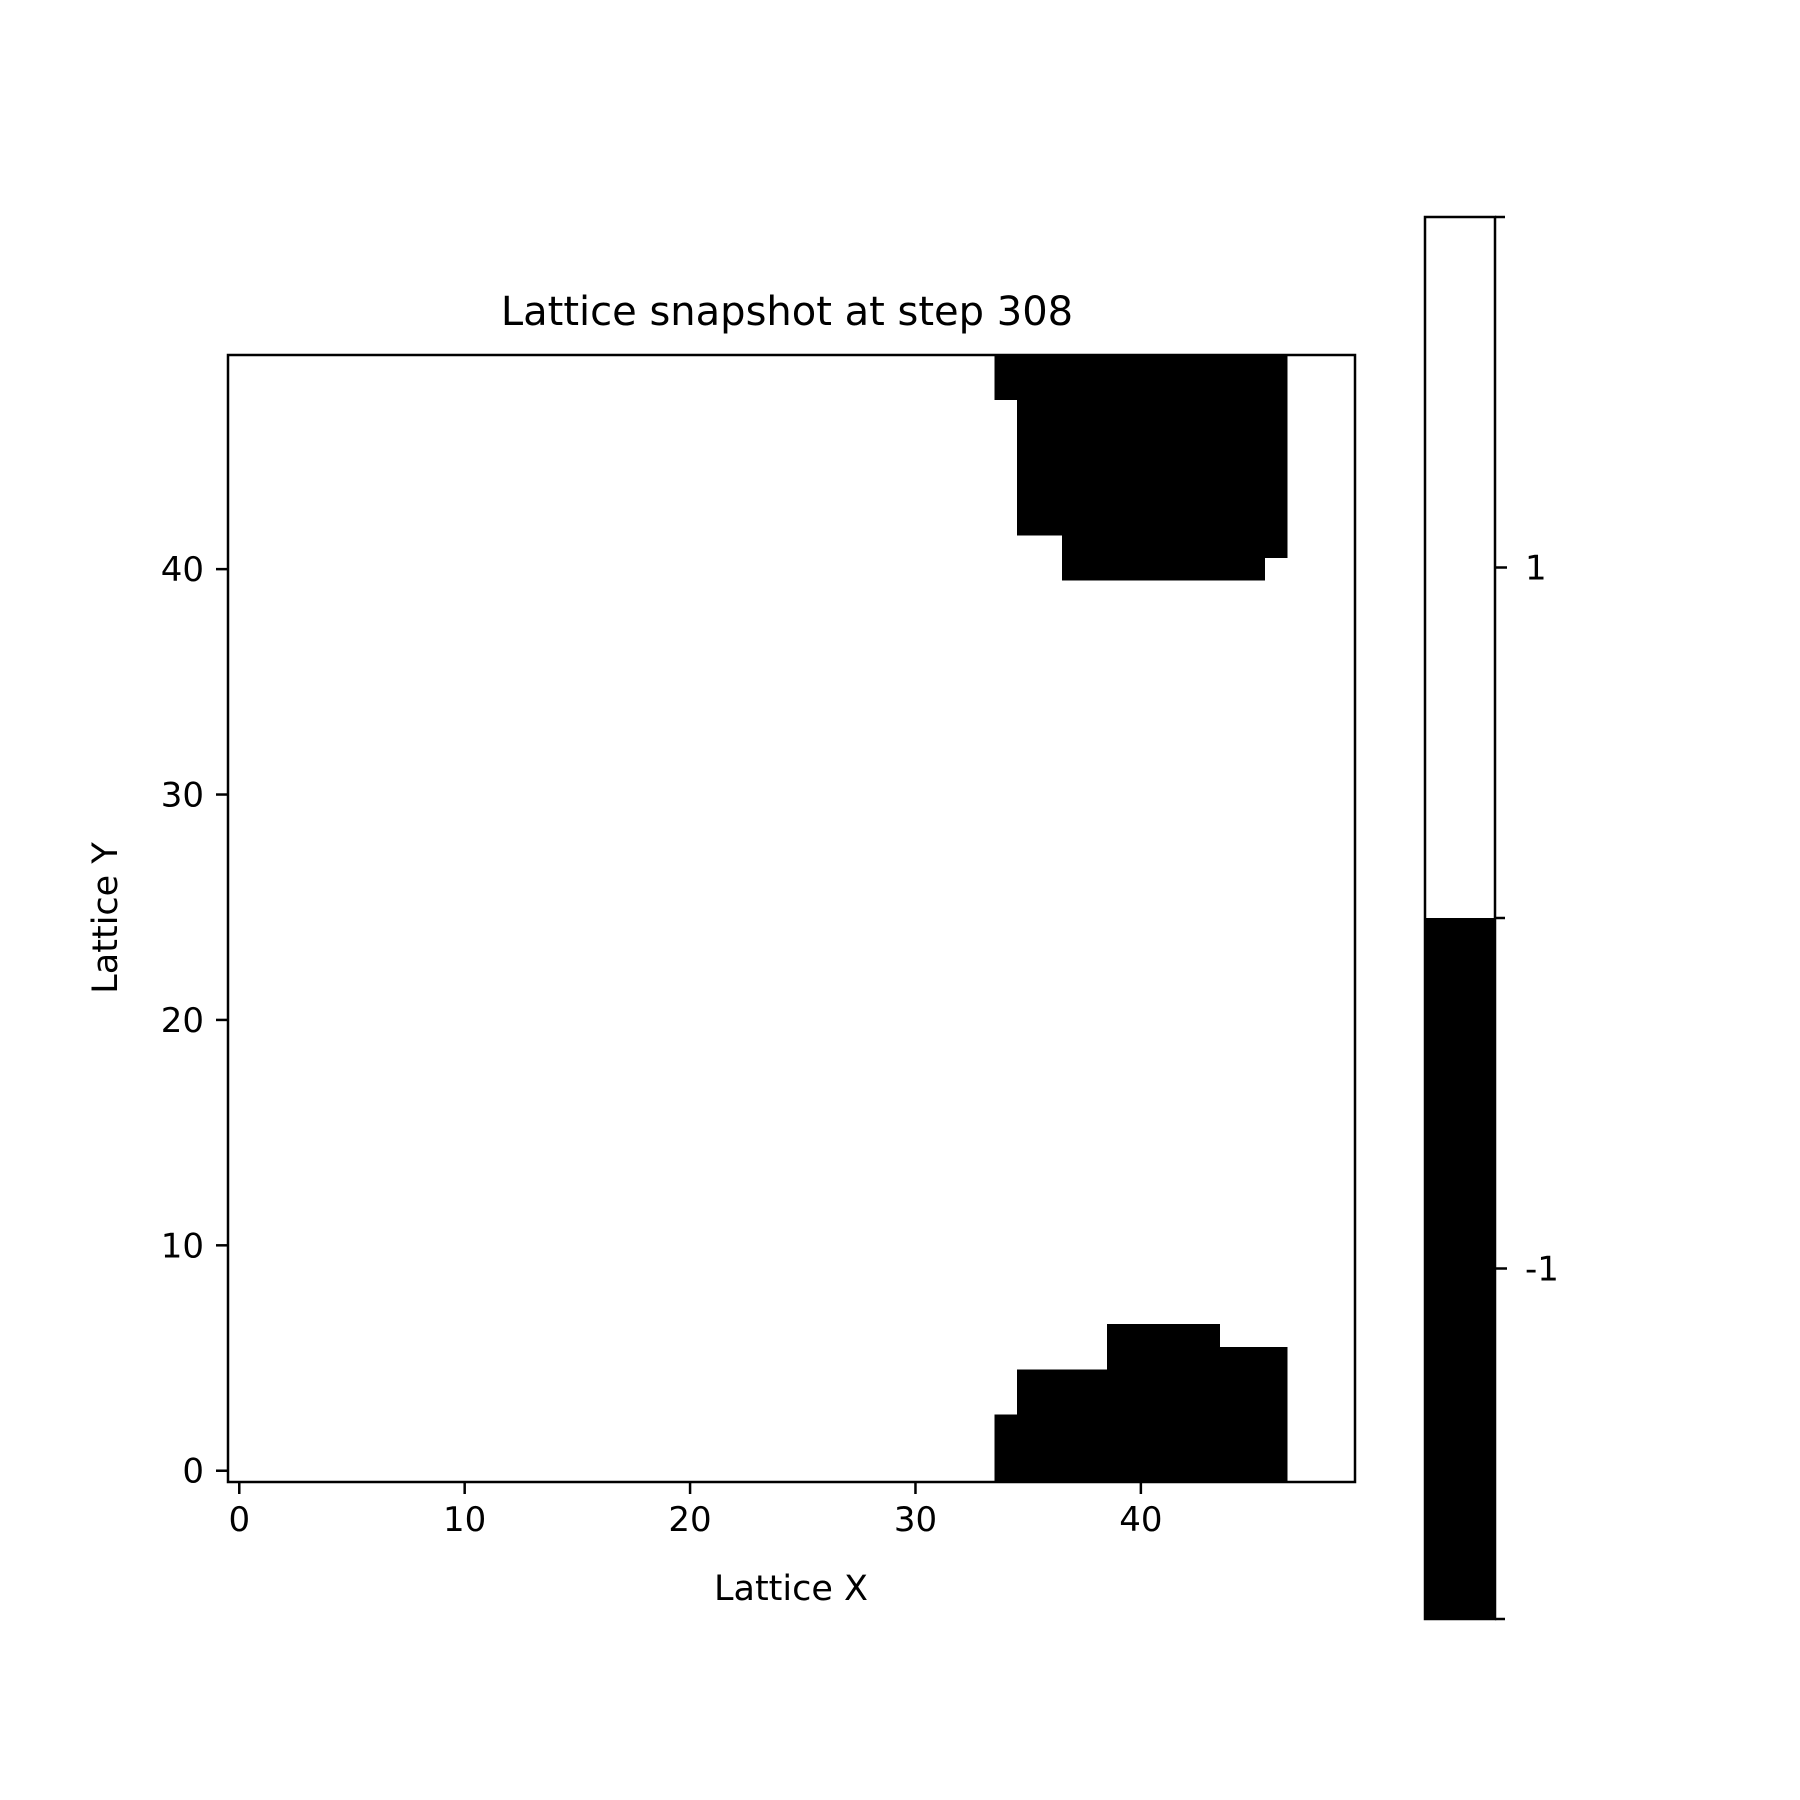 The image size is (1800, 1800). What do you see at coordinates (787, 312) in the screenshot?
I see `chart-title: Lattice snapshot at step 308` at bounding box center [787, 312].